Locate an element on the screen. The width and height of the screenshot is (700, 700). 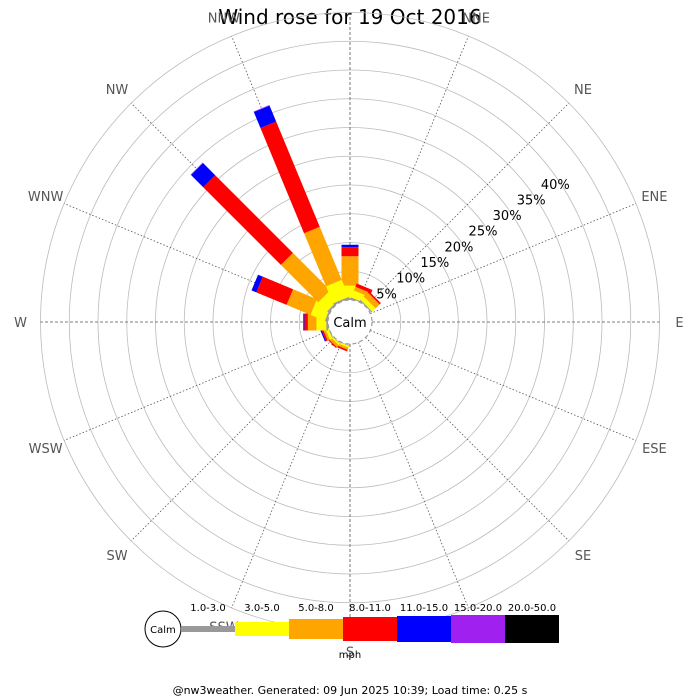
ring-labels: 5%10%15%20%25%30%35%40% is located at coordinates (473, 240).